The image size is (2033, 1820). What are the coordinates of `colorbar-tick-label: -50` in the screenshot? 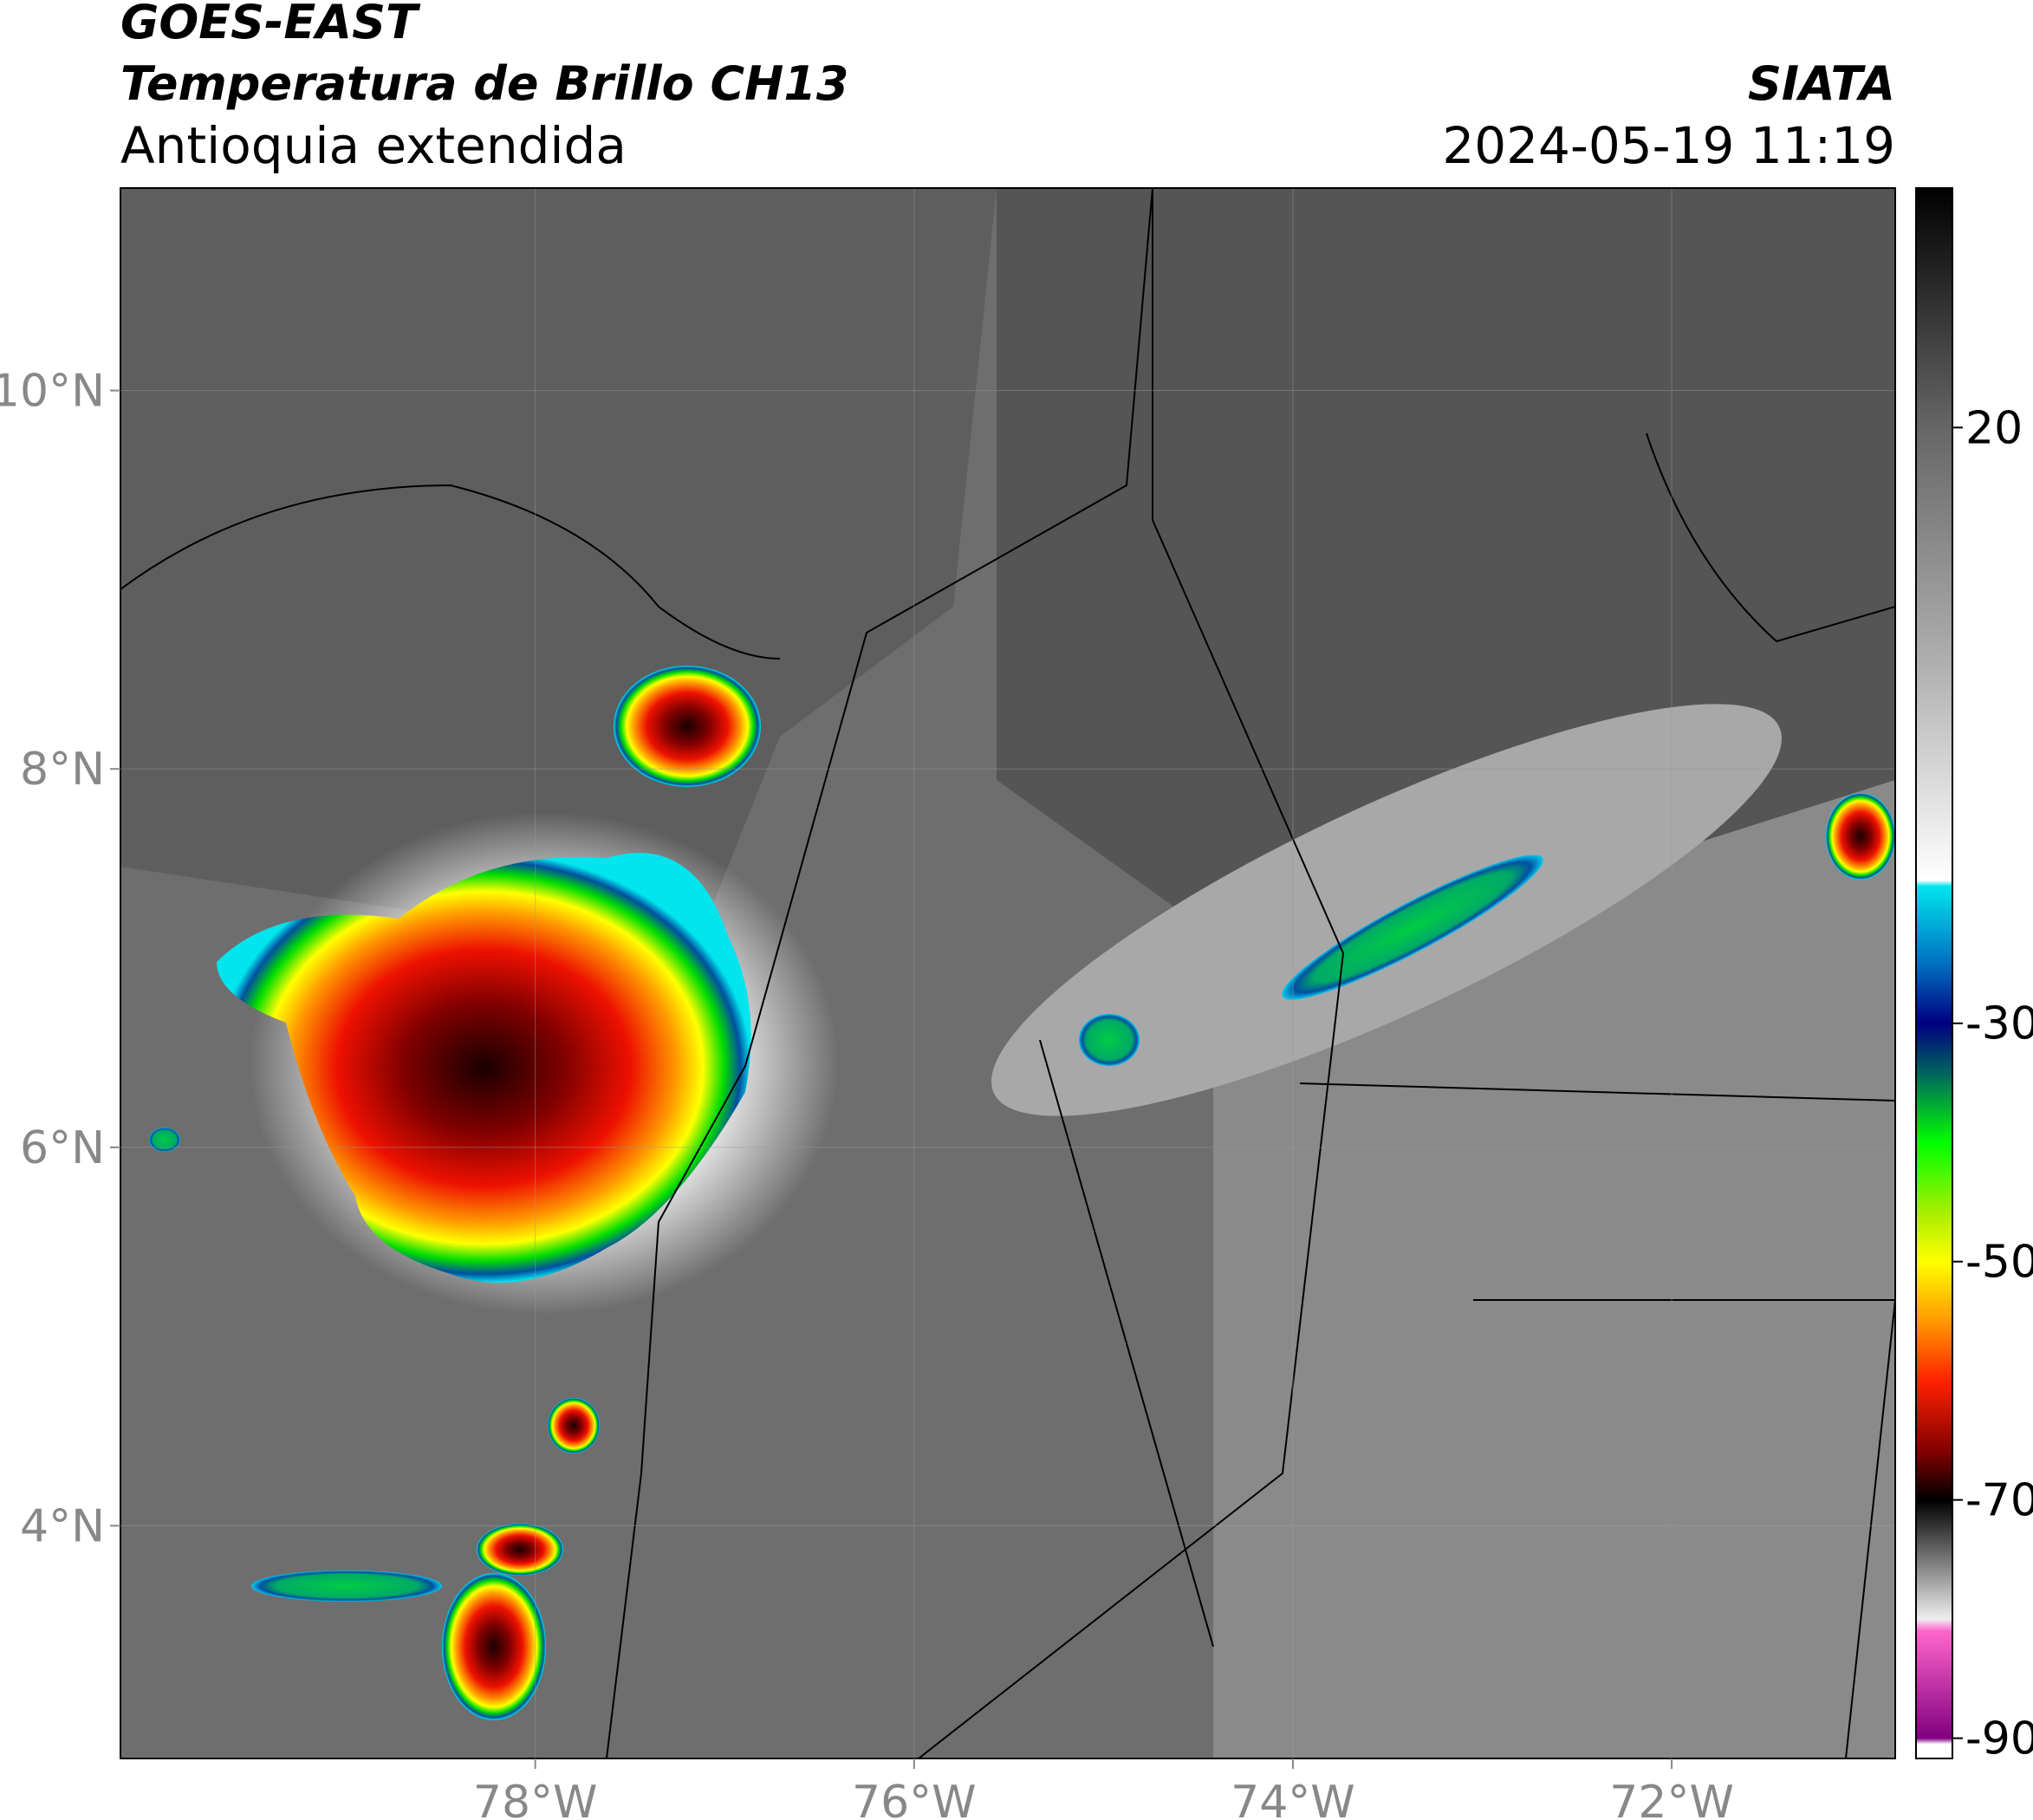 It's located at (1999, 1263).